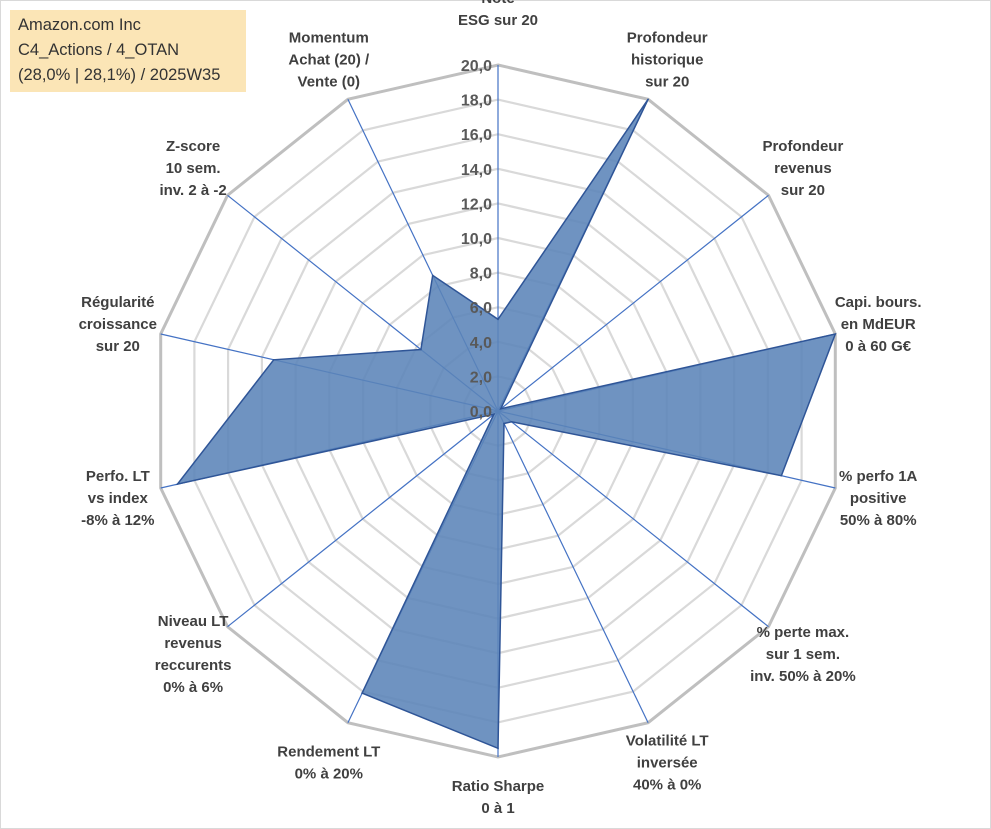 Image resolution: width=991 pixels, height=829 pixels. I want to click on axis-label-line: Perfo. LT, so click(118, 476).